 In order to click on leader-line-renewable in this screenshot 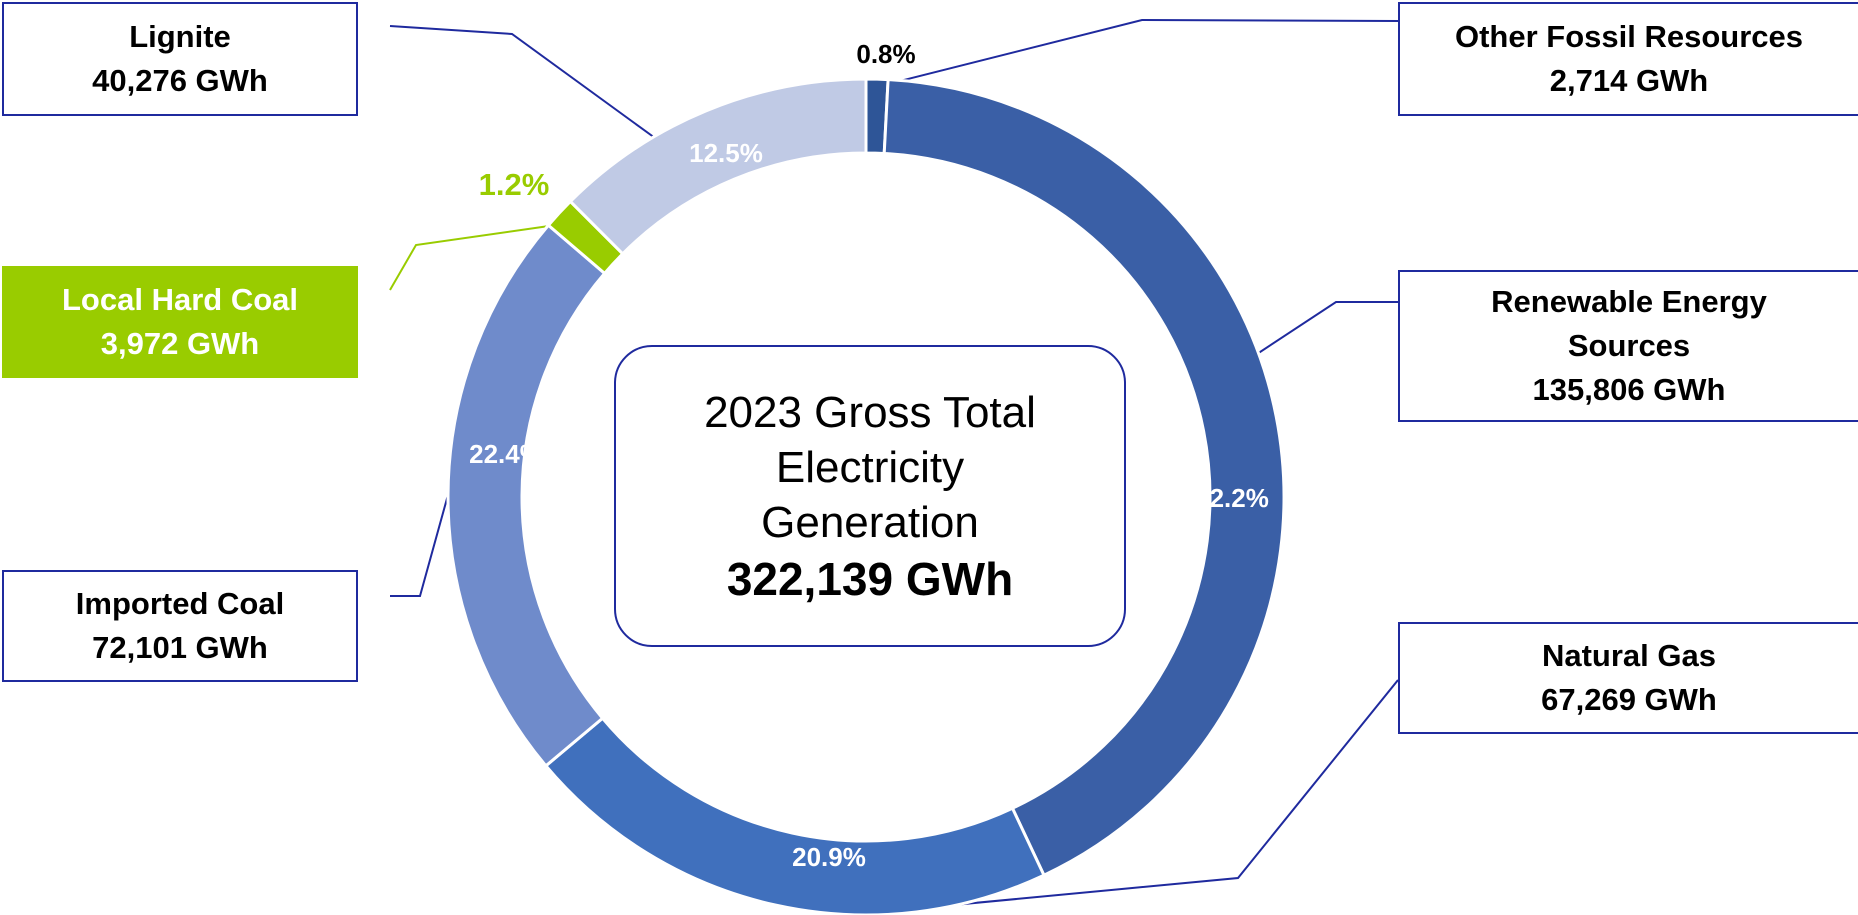, I will do `click(1325, 329)`.